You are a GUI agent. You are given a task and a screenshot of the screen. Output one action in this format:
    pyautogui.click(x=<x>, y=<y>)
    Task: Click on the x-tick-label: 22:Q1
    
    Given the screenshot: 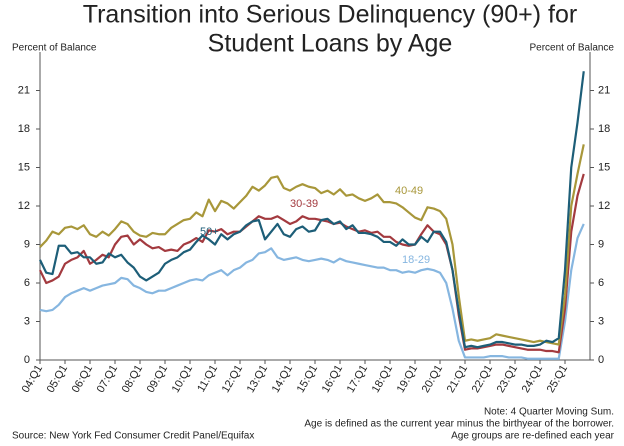 What is the action you would take?
    pyautogui.click(x=482, y=379)
    